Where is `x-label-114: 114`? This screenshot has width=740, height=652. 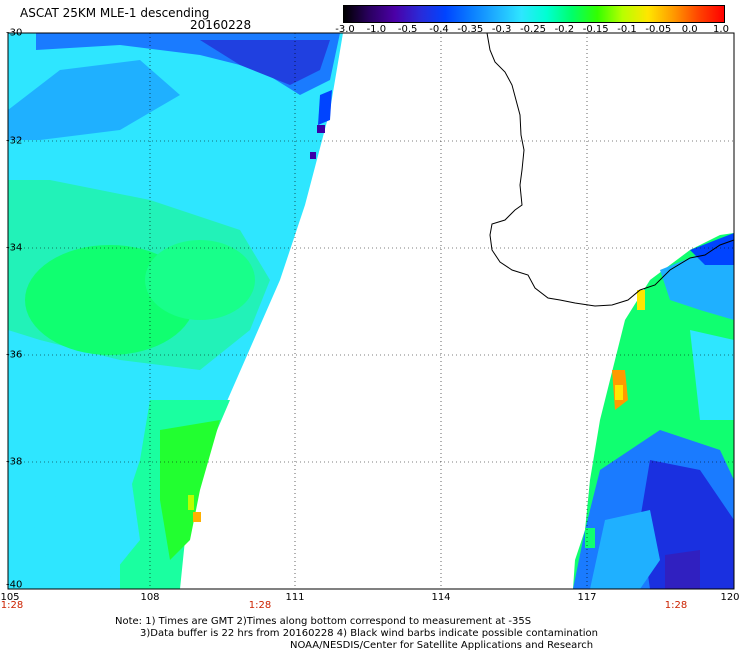
x-label-114: 114 is located at coordinates (441, 597).